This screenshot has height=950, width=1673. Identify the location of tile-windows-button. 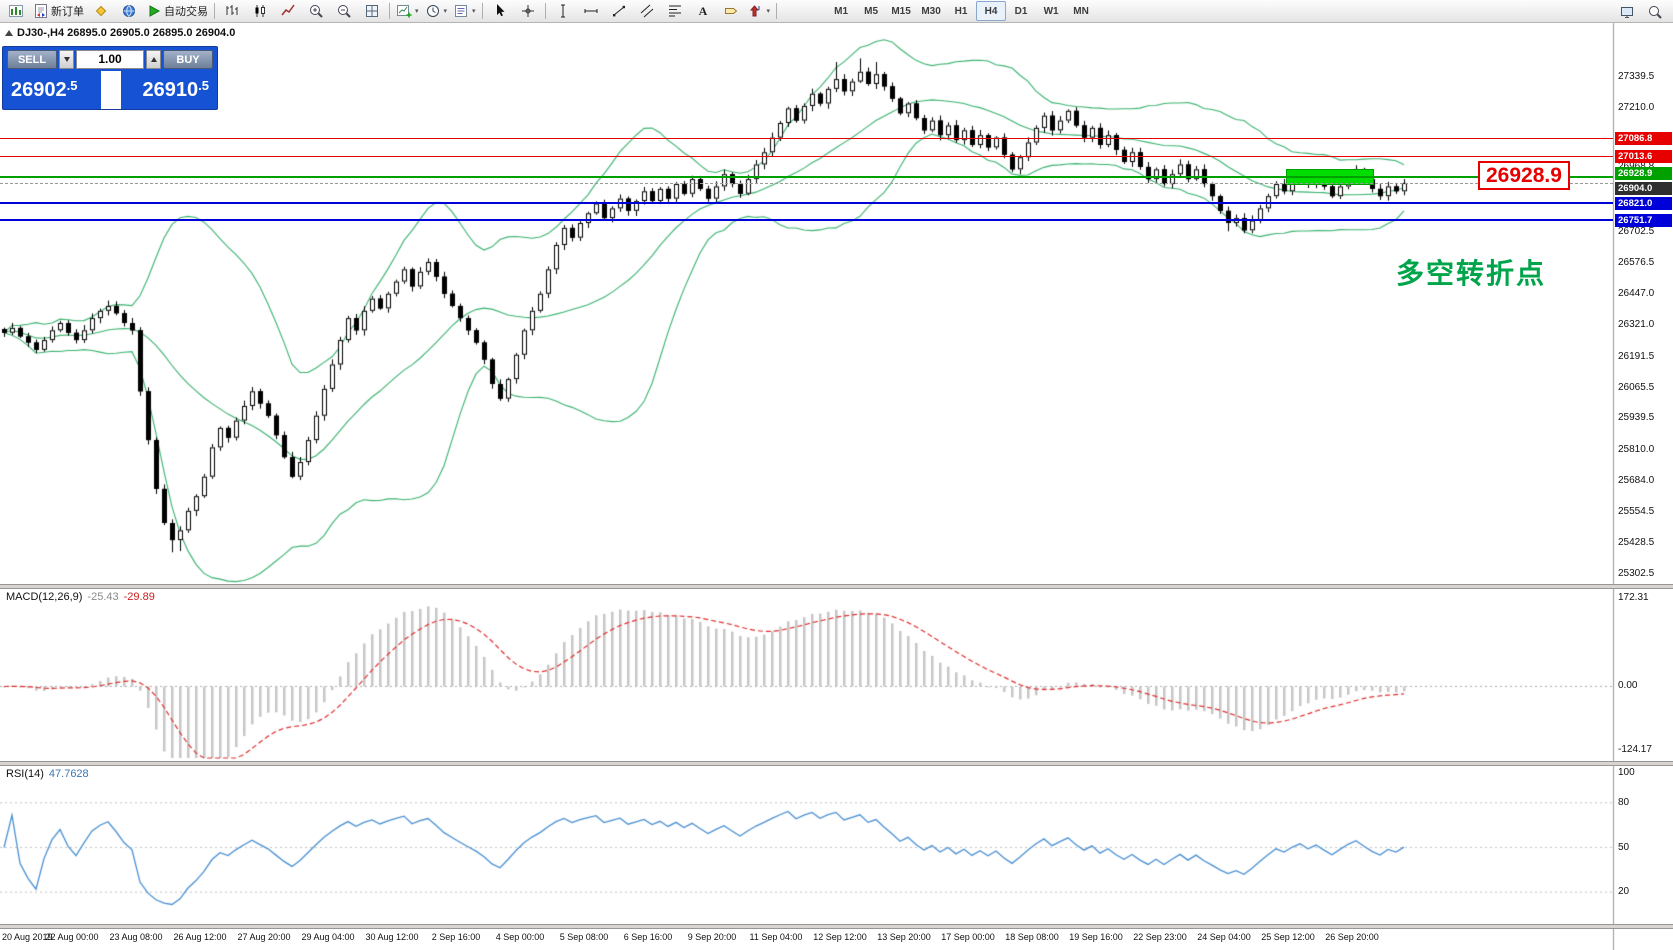
(372, 11).